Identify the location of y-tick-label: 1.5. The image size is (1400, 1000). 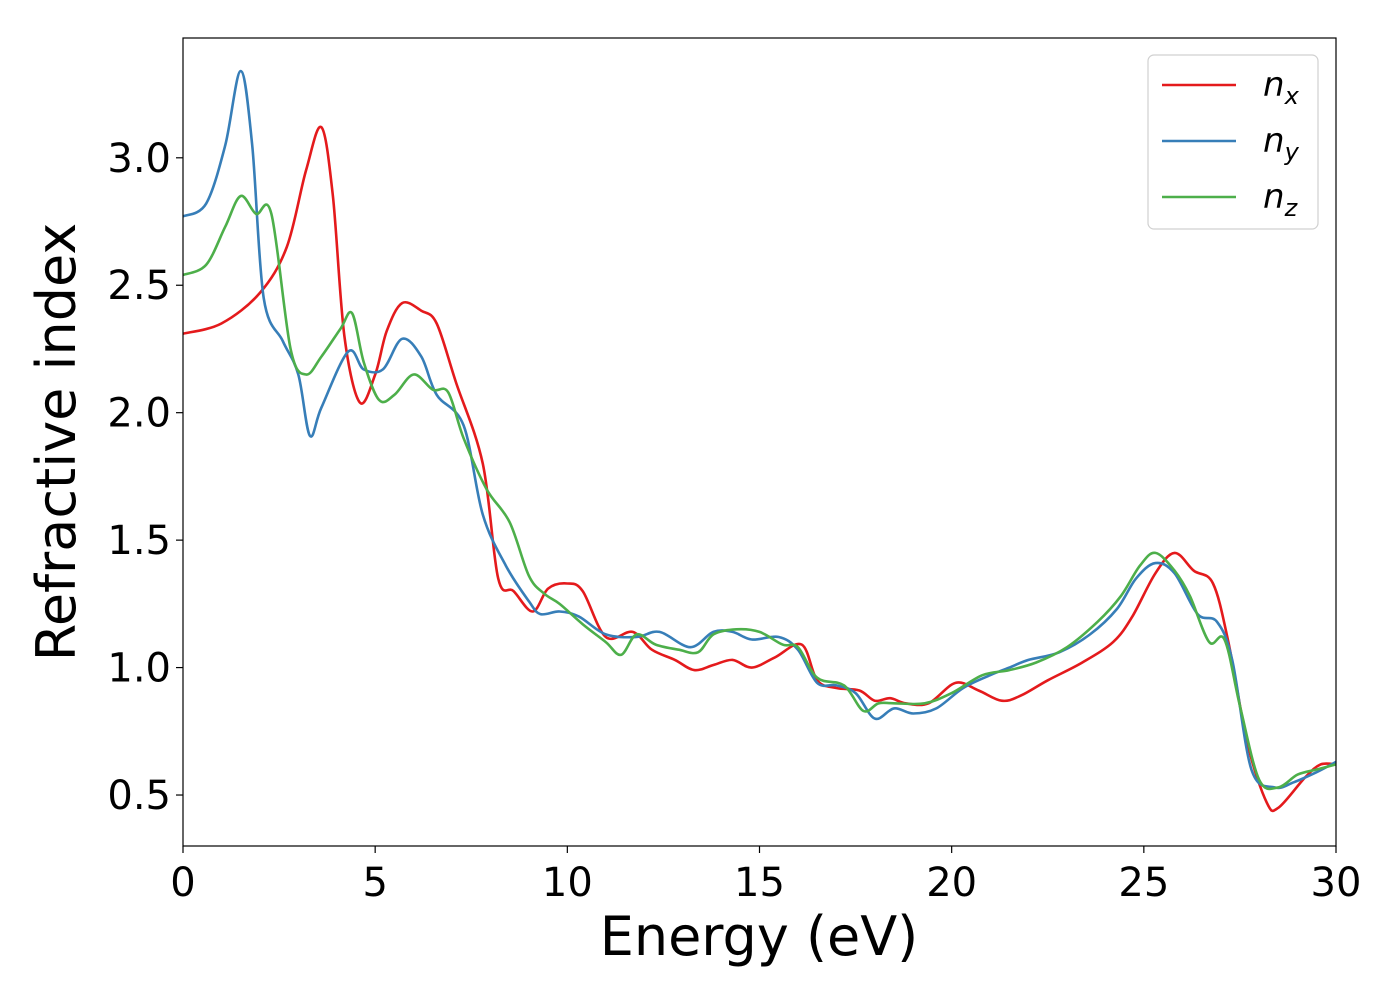
(139, 541).